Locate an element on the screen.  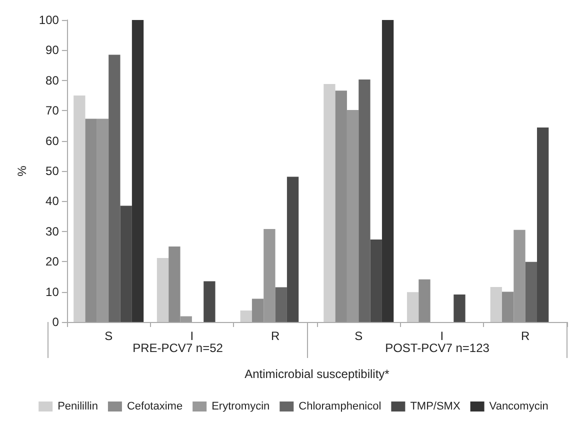
legend-label: Penilillin is located at coordinates (78, 406).